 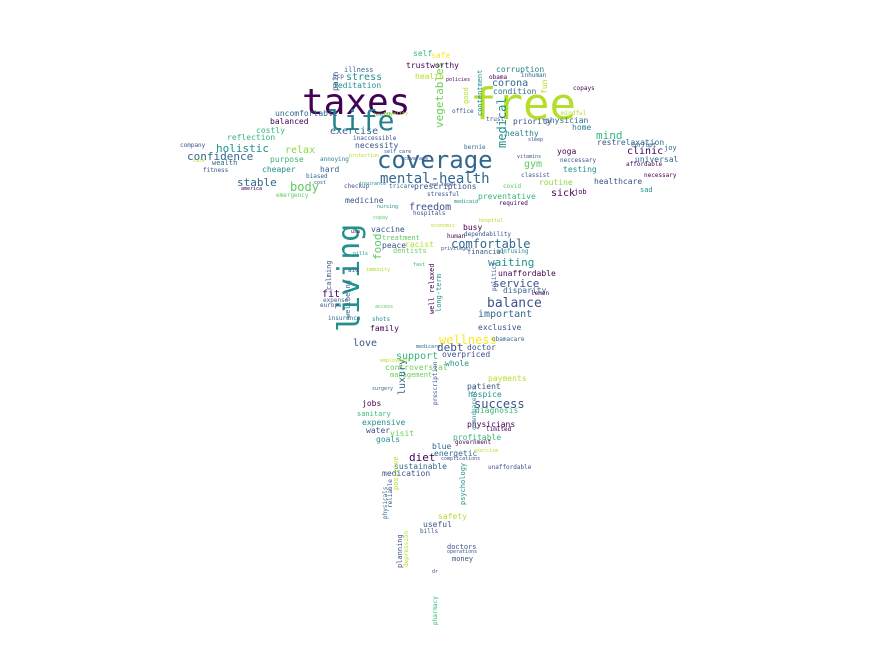 I want to click on cloud-word: pills, so click(x=361, y=254).